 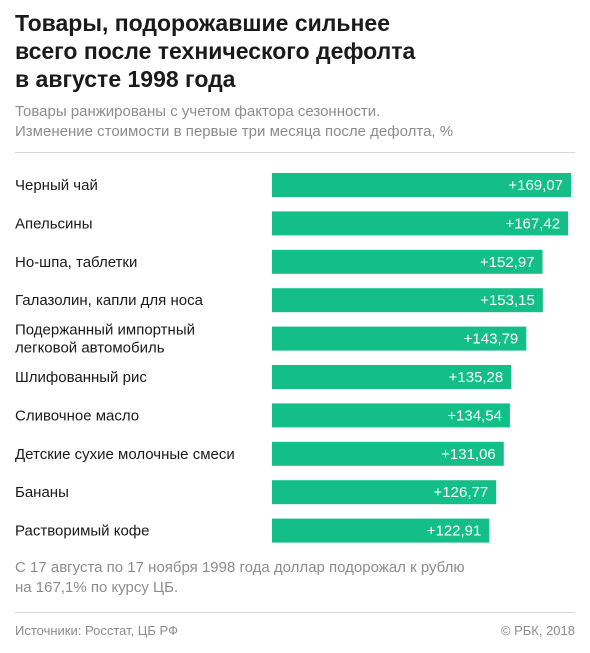 I want to click on category-label-line: Подержанный импортный, so click(x=105, y=330).